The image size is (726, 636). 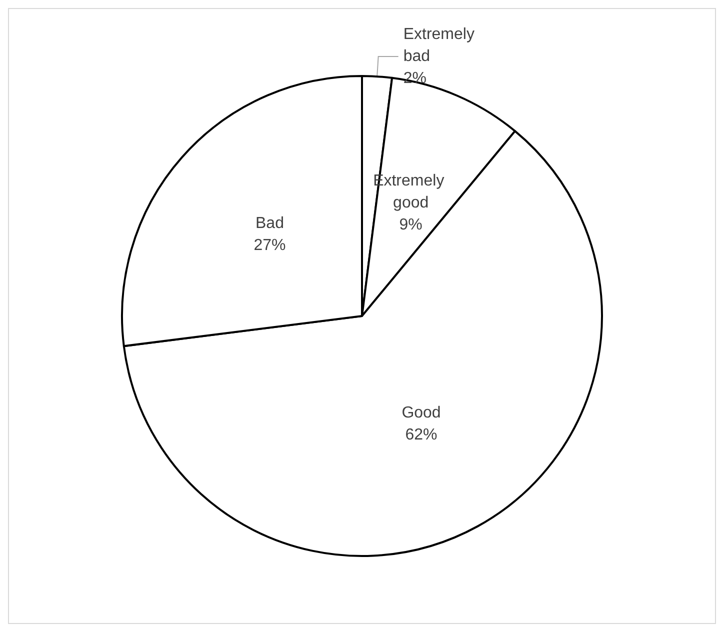 What do you see at coordinates (270, 245) in the screenshot?
I see `data-label: 27%` at bounding box center [270, 245].